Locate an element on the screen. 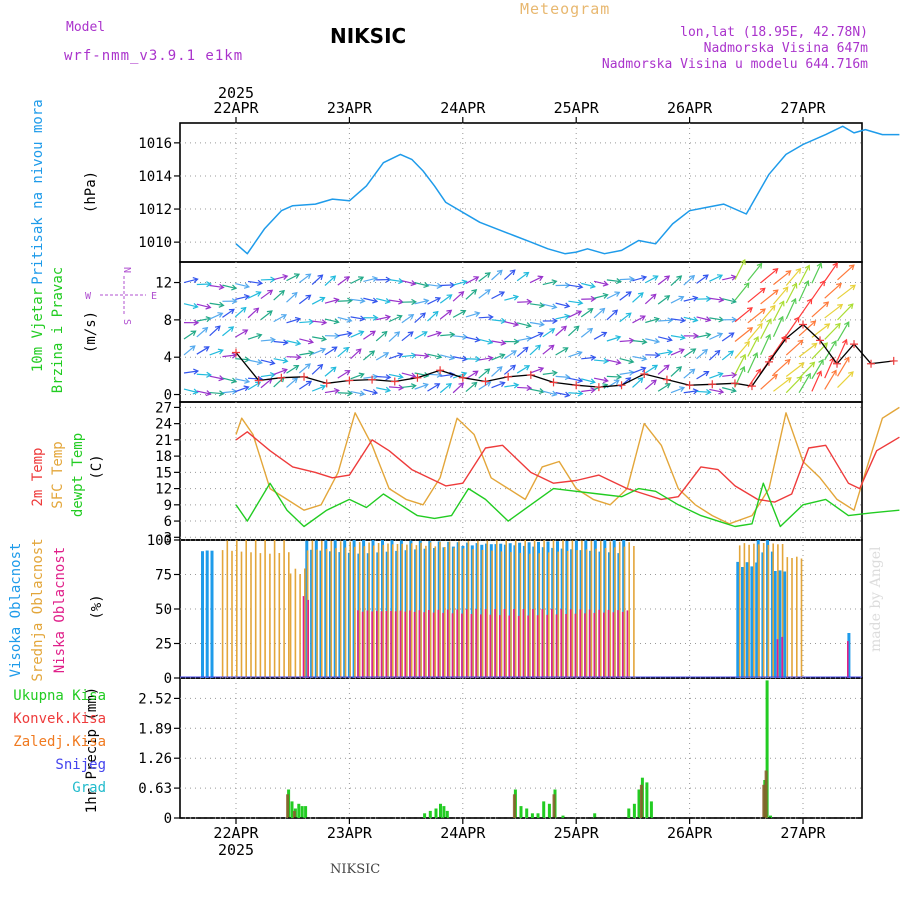  ytick-label-2-6: 21 is located at coordinates (163, 441).